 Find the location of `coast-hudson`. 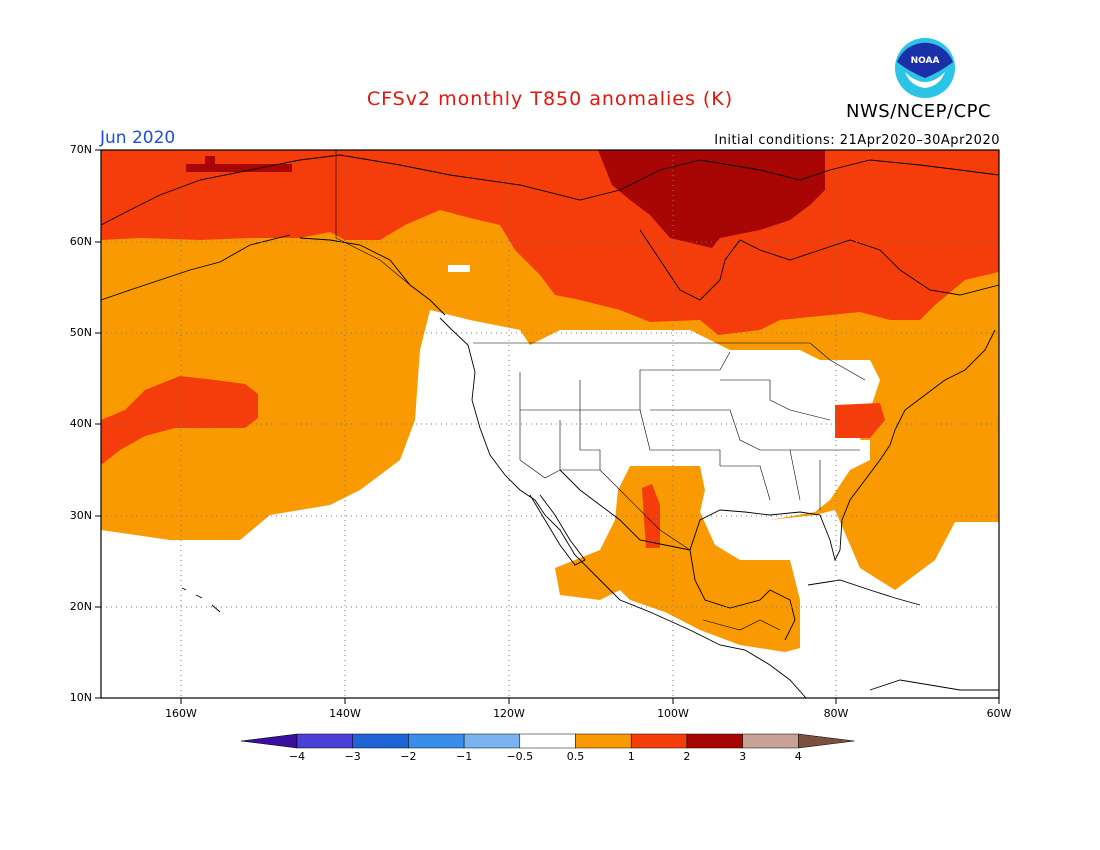

coast-hudson is located at coordinates (819, 265).